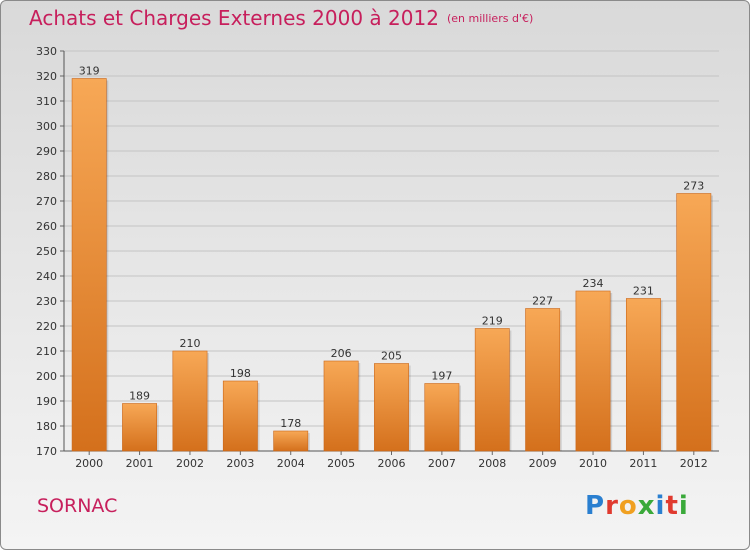 The height and width of the screenshot is (550, 750). What do you see at coordinates (240, 416) in the screenshot?
I see `bar-2003` at bounding box center [240, 416].